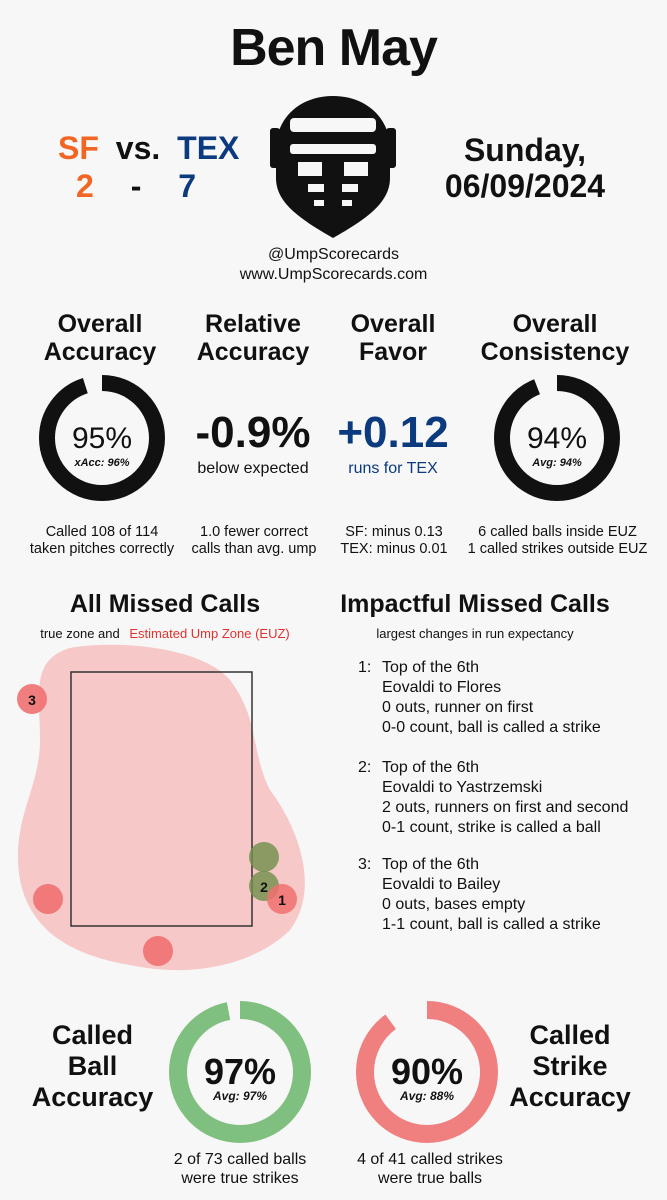 This screenshot has width=667, height=1200. I want to click on missed-call-label-1: 1, so click(282, 900).